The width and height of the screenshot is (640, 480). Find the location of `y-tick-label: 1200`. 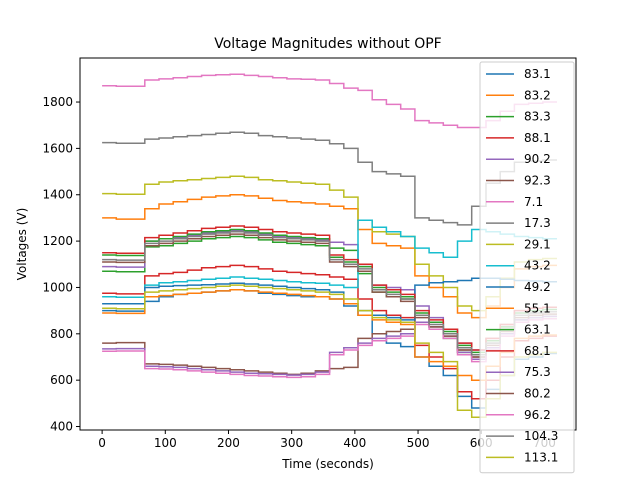

y-tick-label: 1200 is located at coordinates (57, 241).